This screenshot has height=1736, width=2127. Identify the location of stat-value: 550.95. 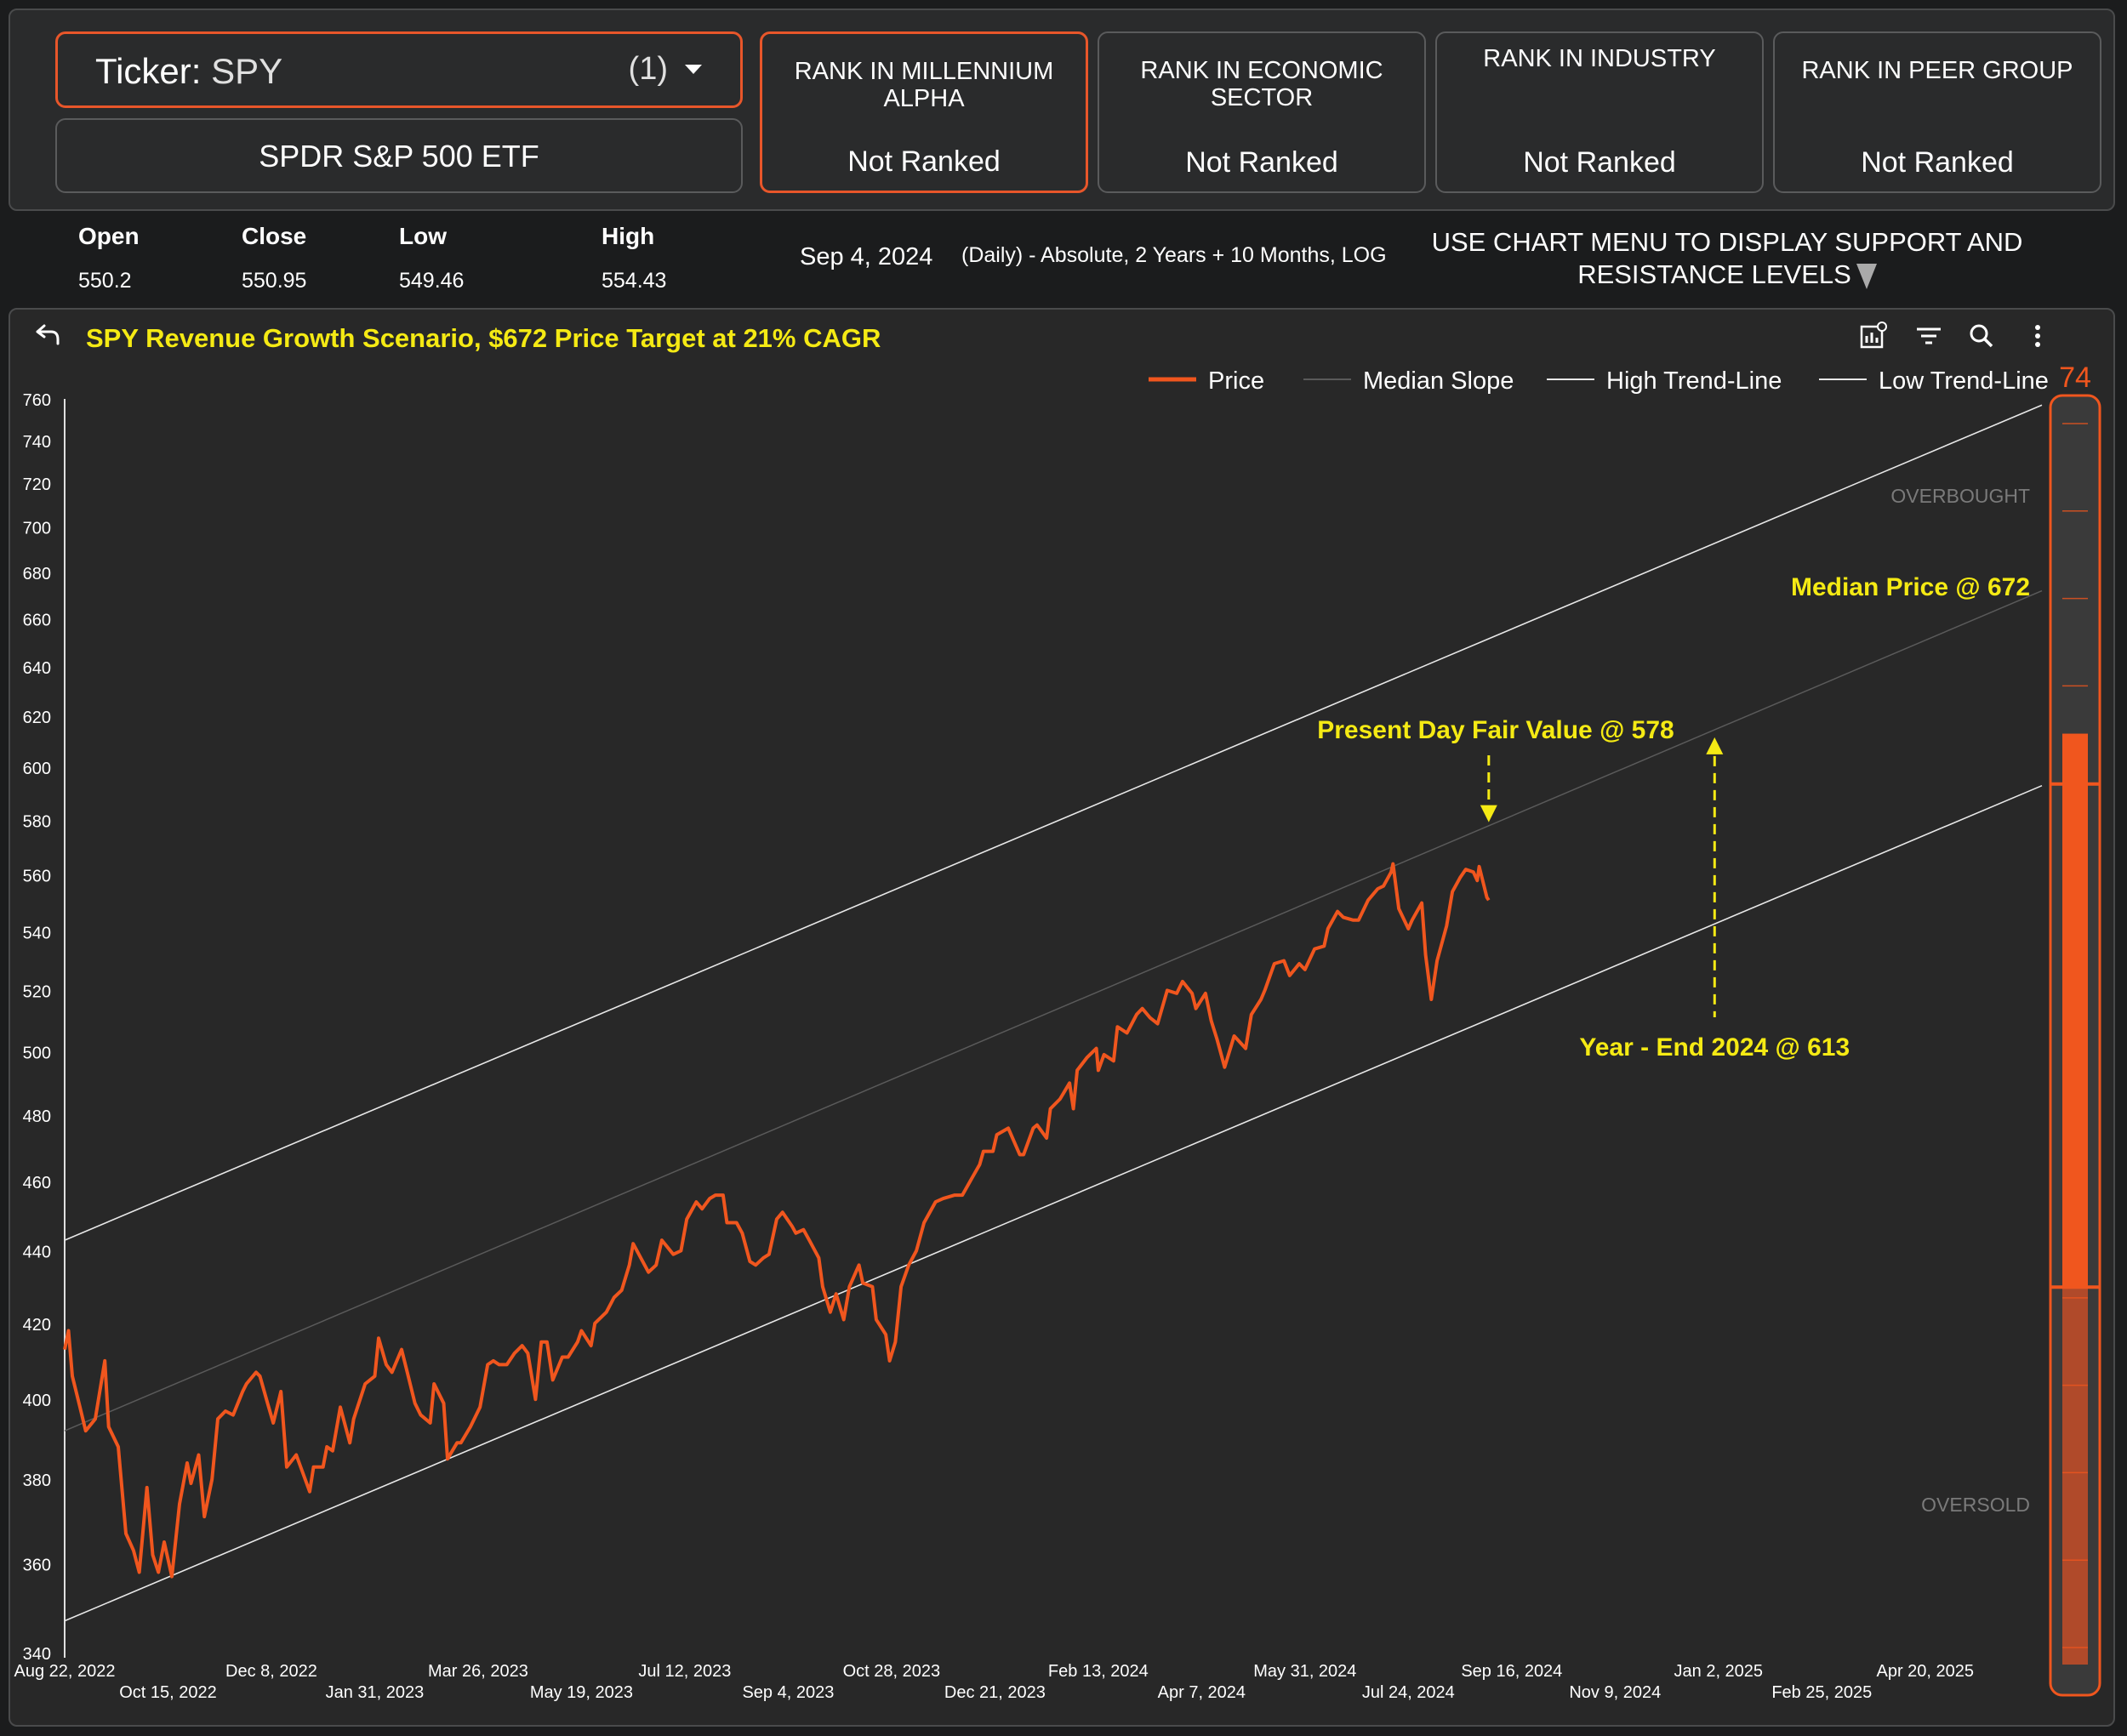
(274, 281).